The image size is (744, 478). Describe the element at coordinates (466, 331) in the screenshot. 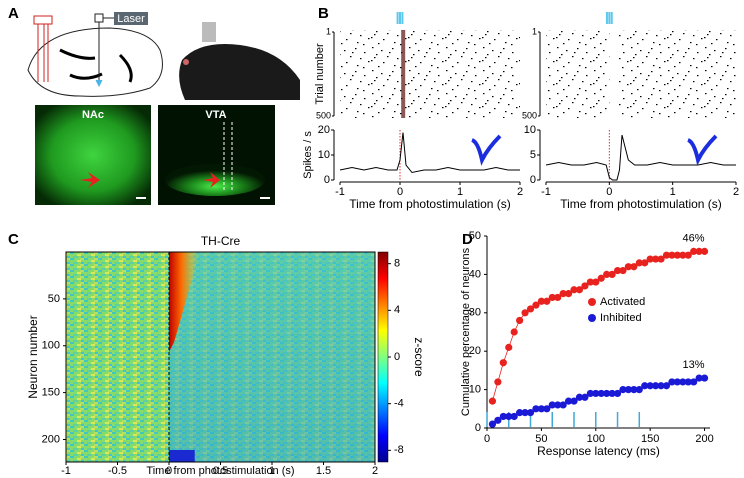

I see `y-axis-label: Cumulative percentage of neurons` at that location.